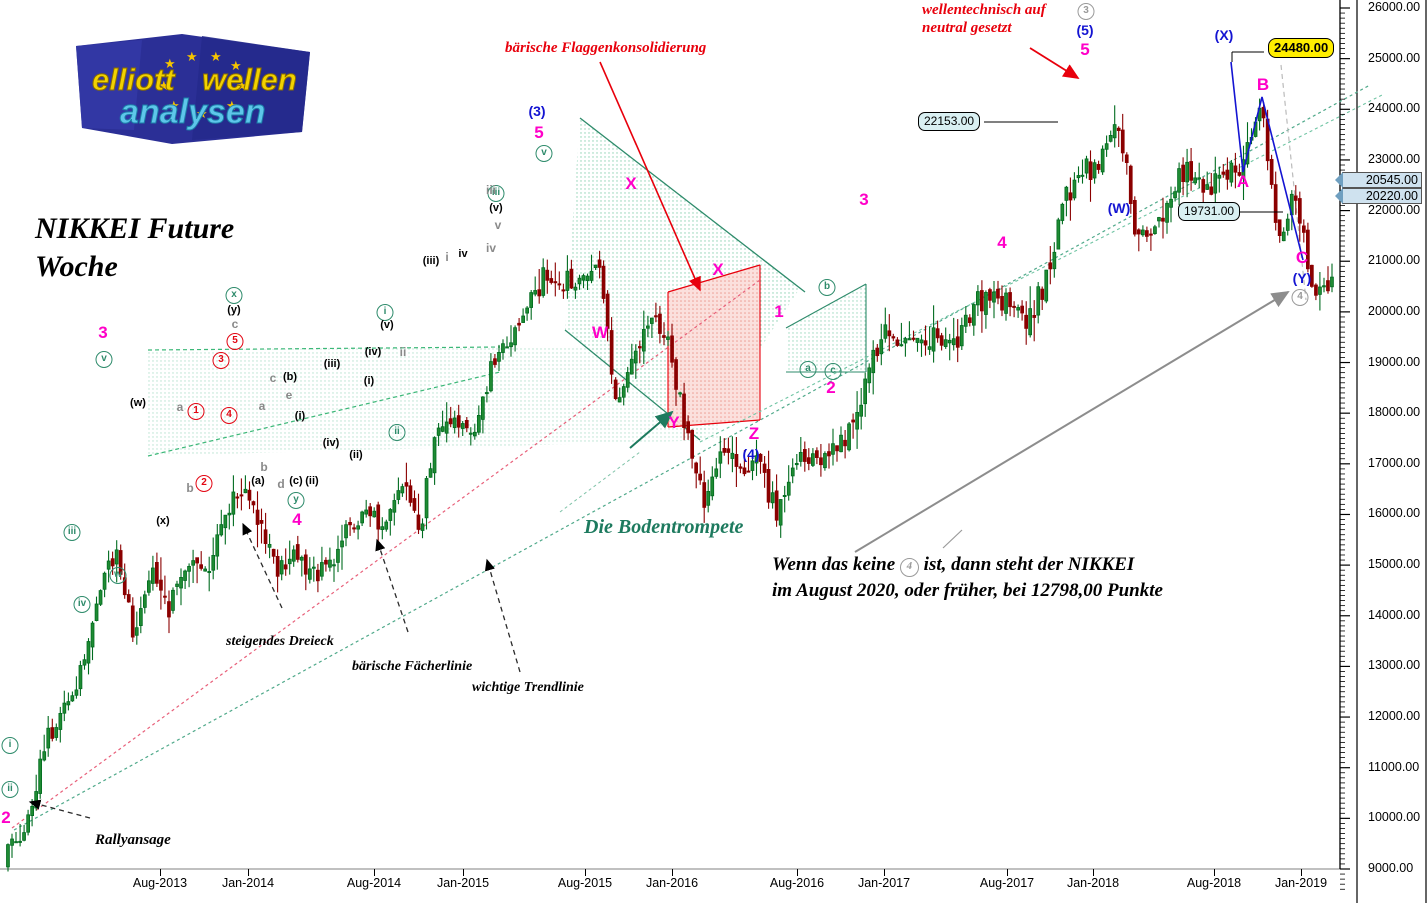 The height and width of the screenshot is (903, 1427). Describe the element at coordinates (234, 295) in the screenshot. I see `wave-label-text: x` at that location.